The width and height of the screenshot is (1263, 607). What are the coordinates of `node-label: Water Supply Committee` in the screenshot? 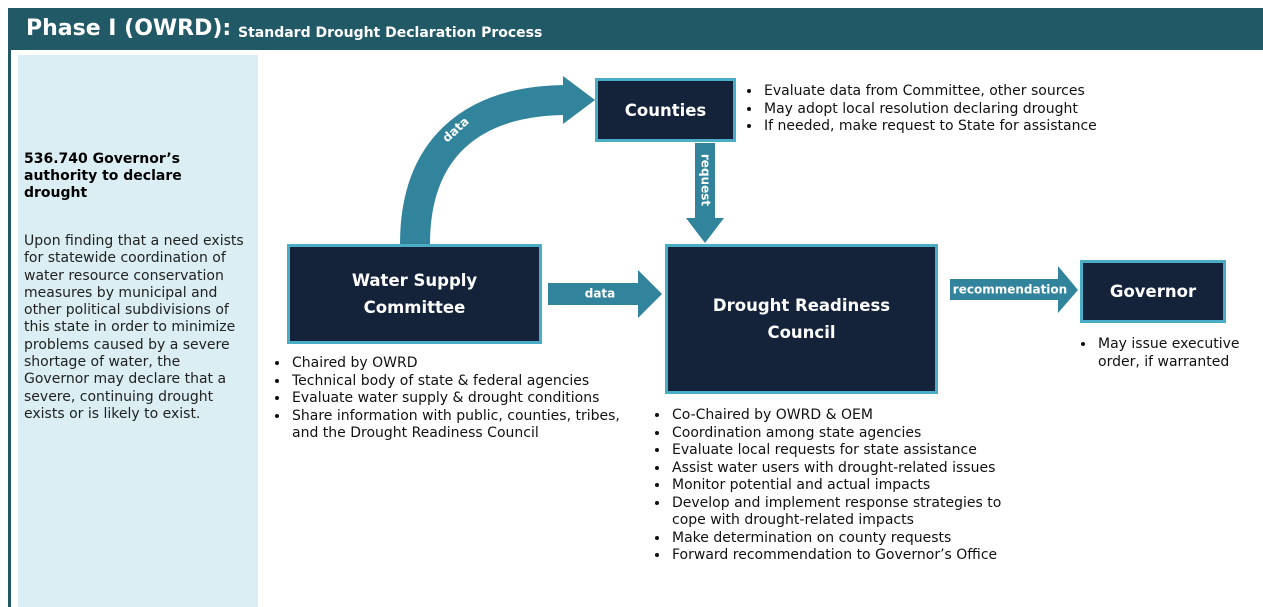 It's located at (414, 294).